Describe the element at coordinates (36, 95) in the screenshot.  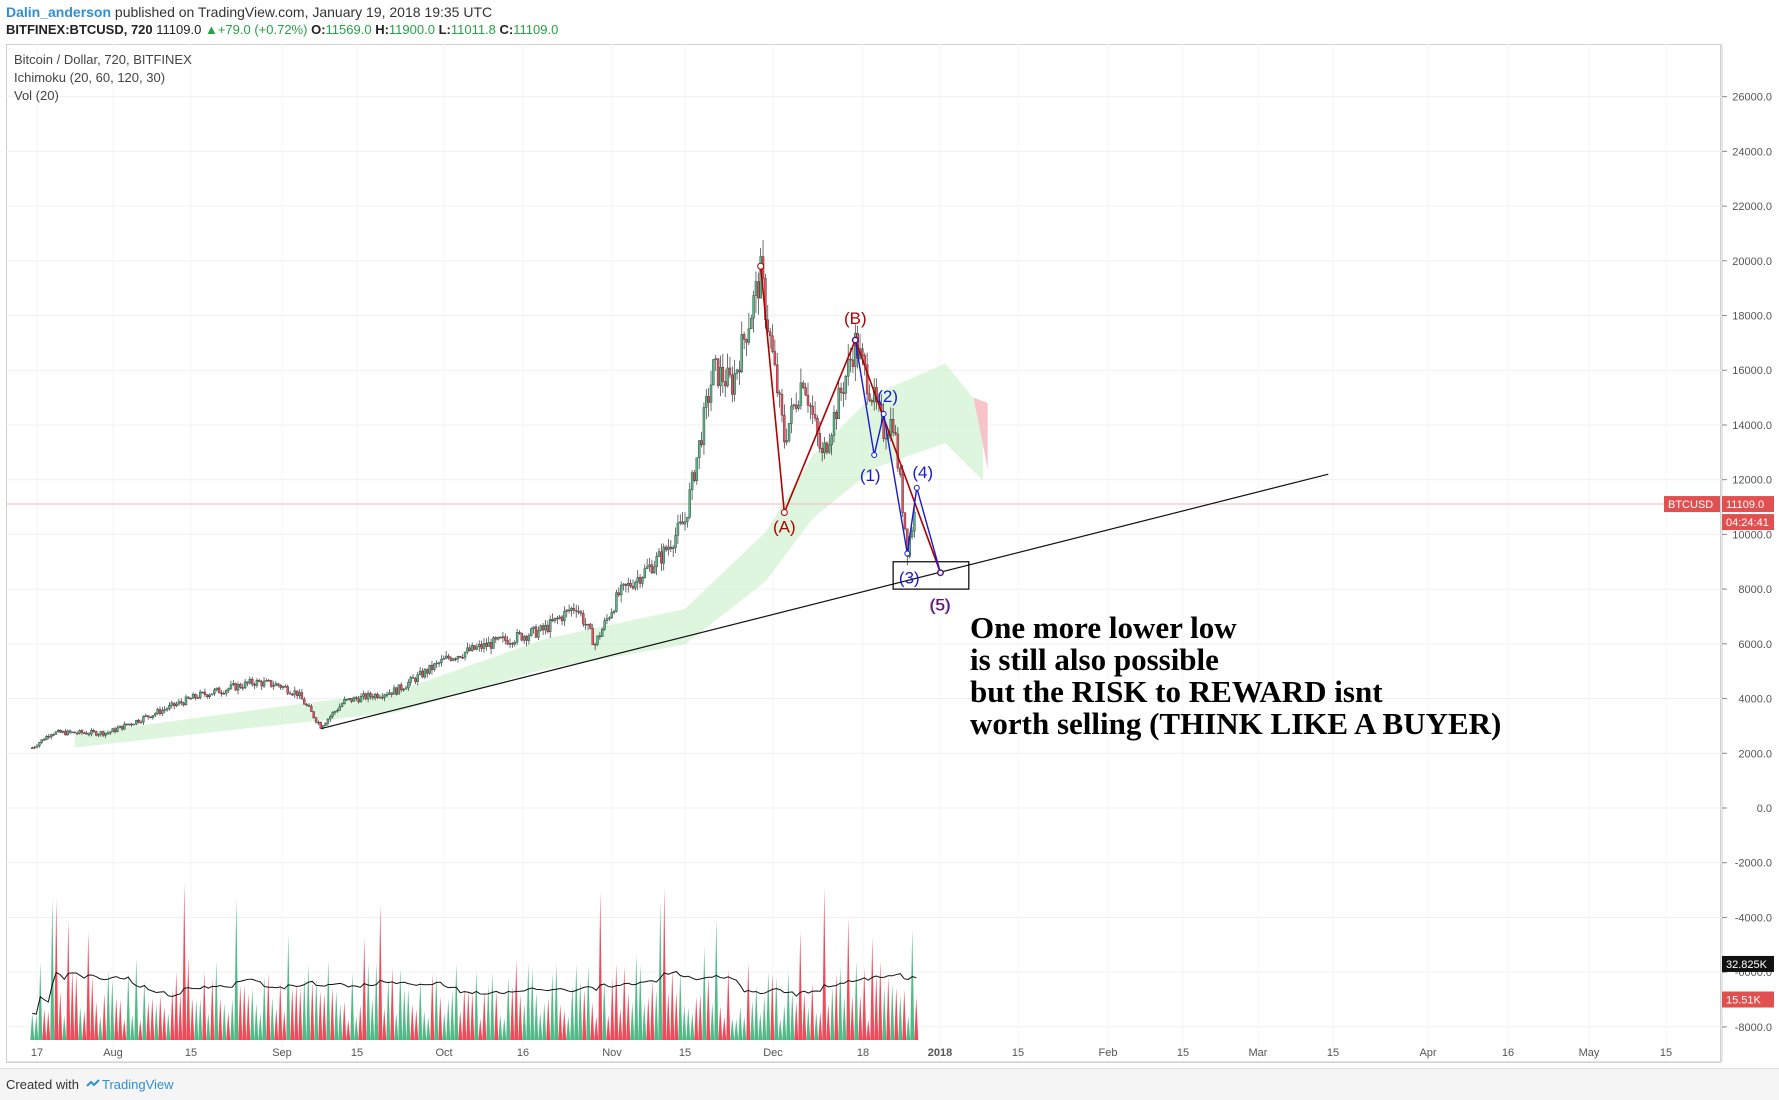
I see `legend-volume: Vol (20)` at that location.